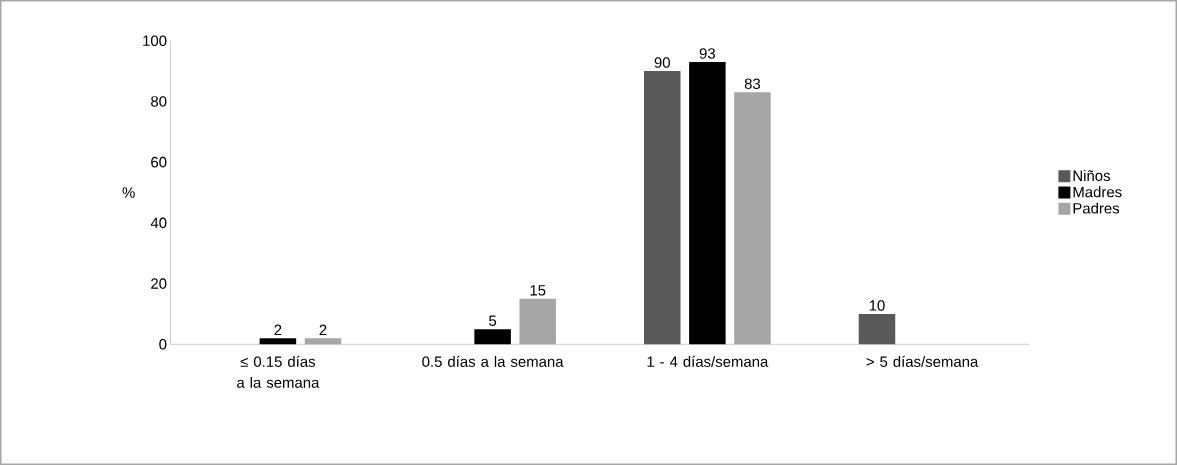 This screenshot has width=1177, height=465. I want to click on y-tick-label: 80, so click(159, 101).